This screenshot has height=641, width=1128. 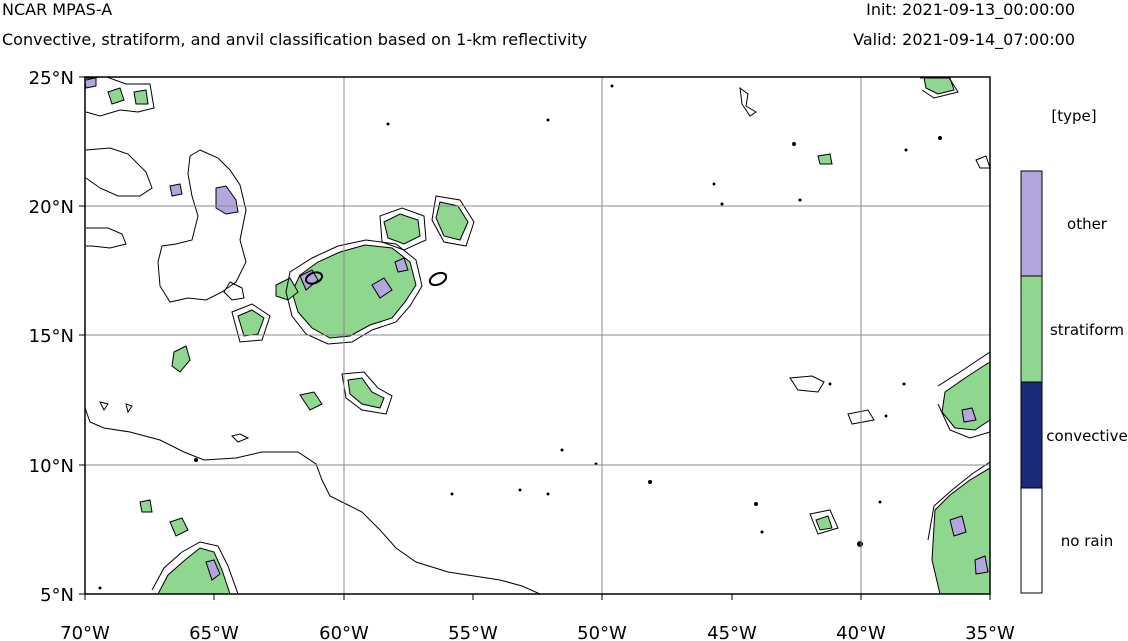 What do you see at coordinates (57, 595) in the screenshot?
I see `lat-tick-label: 5°N` at bounding box center [57, 595].